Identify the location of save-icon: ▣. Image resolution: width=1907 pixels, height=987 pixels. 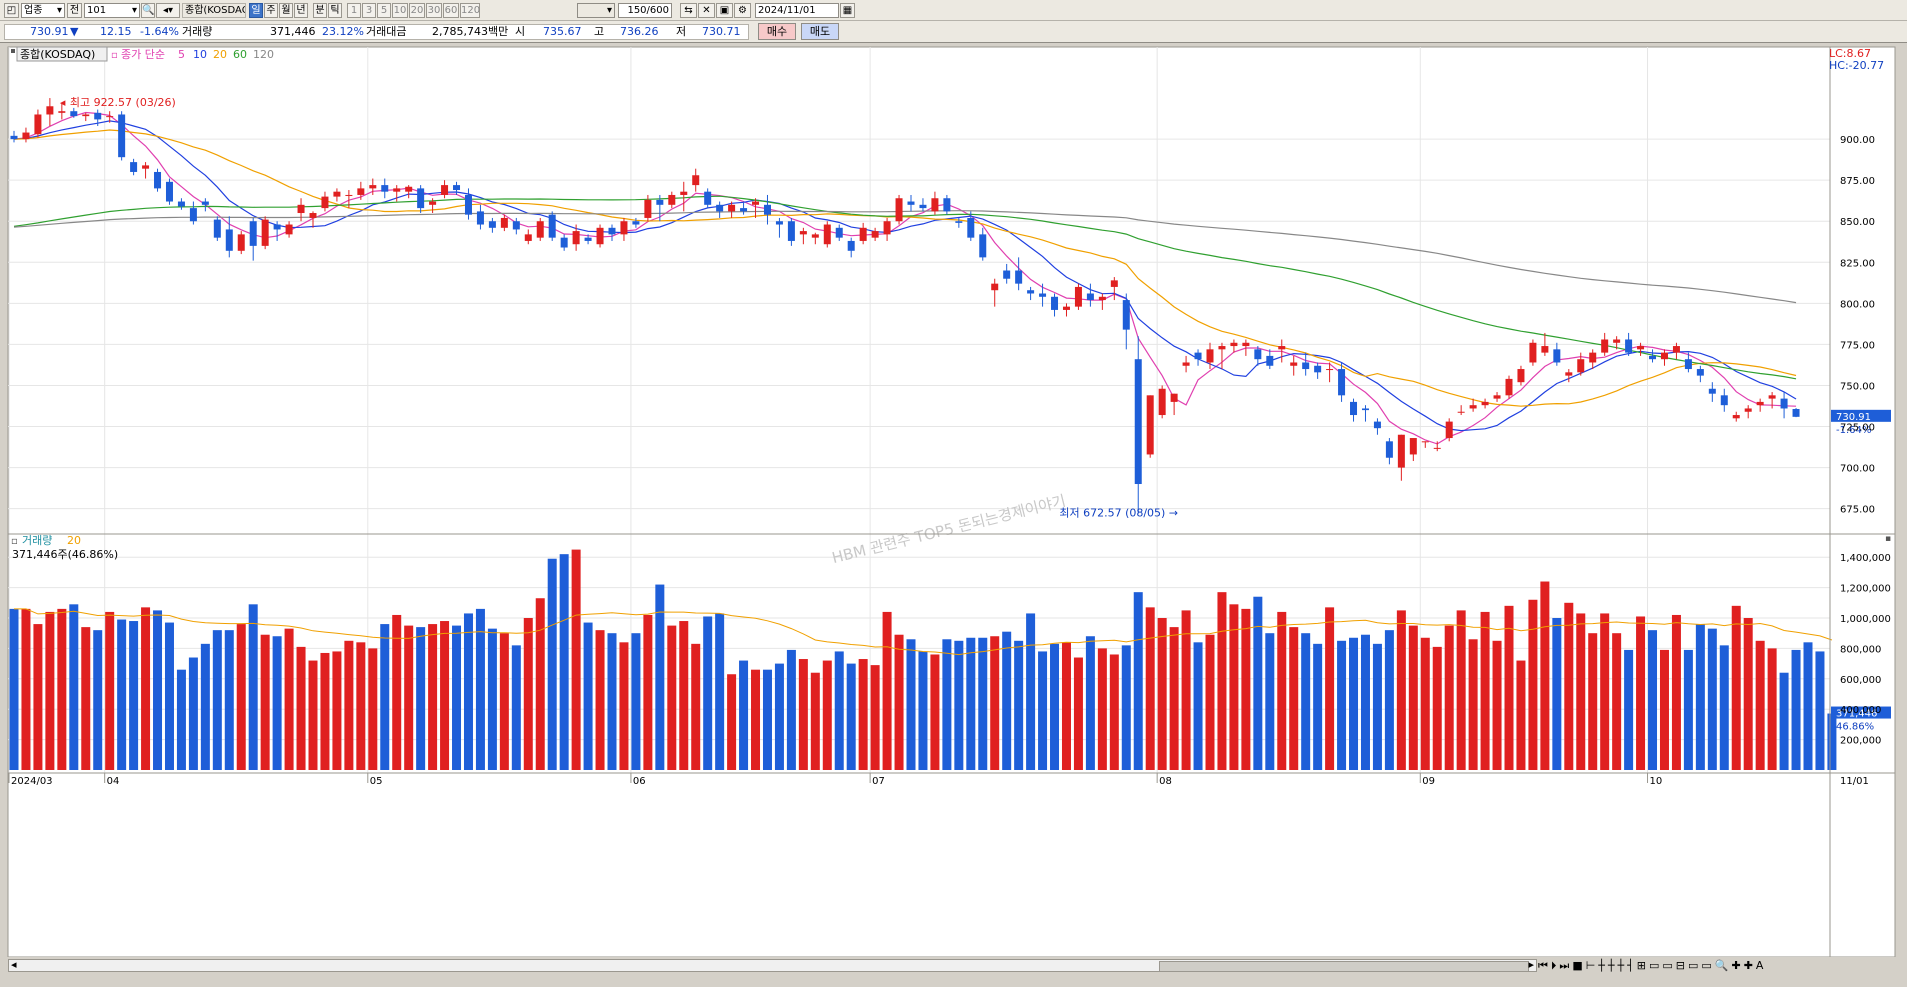
(724, 10).